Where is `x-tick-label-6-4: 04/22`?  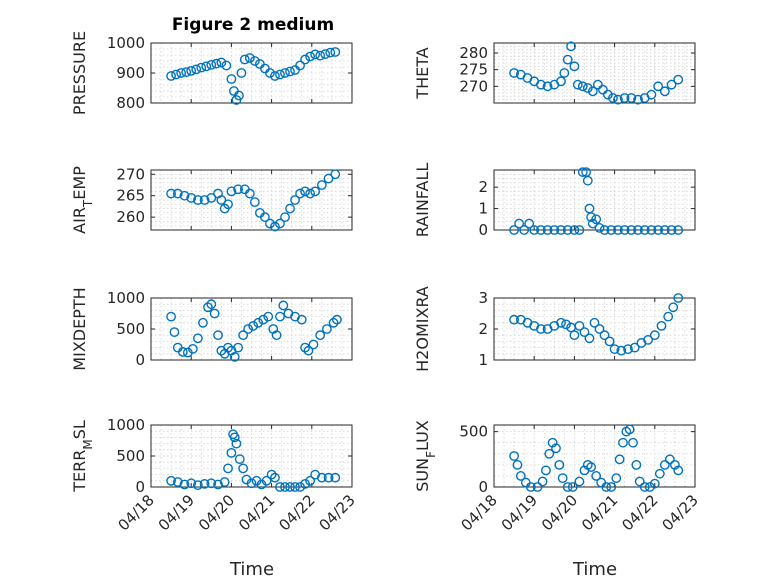
x-tick-label-6-4: 04/22 is located at coordinates (296, 512).